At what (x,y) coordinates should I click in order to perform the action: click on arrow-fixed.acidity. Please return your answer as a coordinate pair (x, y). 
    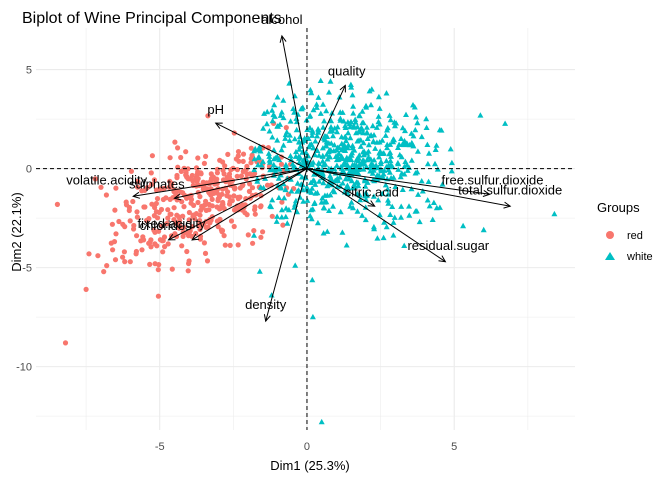
    Looking at the image, I should click on (249, 204).